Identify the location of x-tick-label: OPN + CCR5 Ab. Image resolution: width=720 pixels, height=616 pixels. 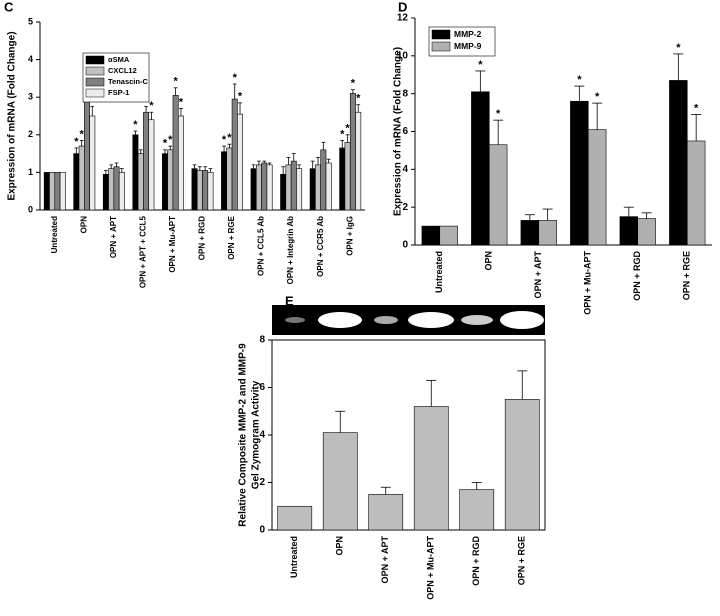
(320, 246).